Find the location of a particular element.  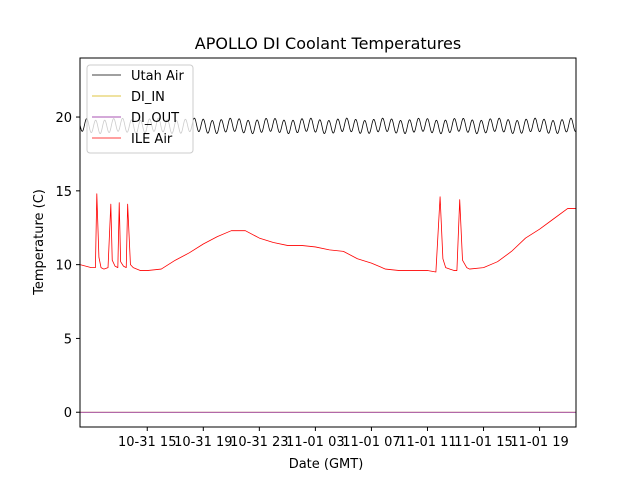

legend-frame is located at coordinates (140, 109).